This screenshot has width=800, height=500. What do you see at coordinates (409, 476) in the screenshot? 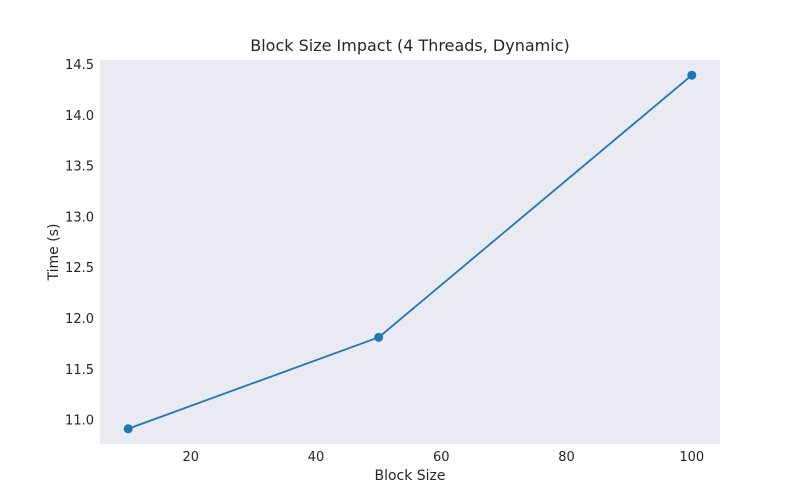
I see `x-axis-label: Block Size` at bounding box center [409, 476].